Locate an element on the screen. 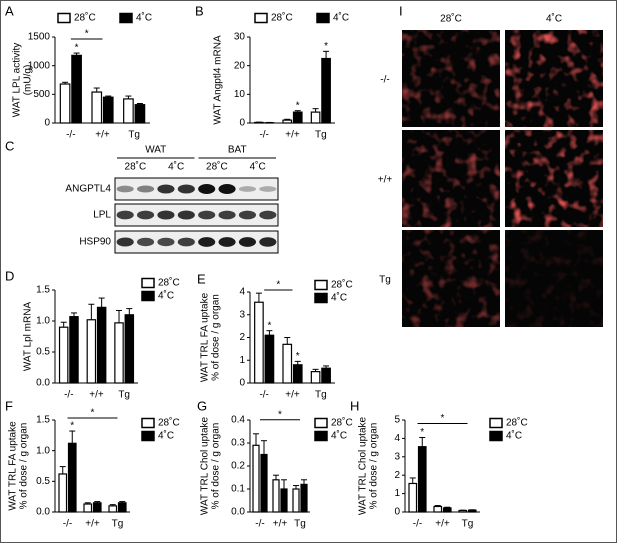  y-axis-label: WAT Lpl mRNA is located at coordinates (28, 337).